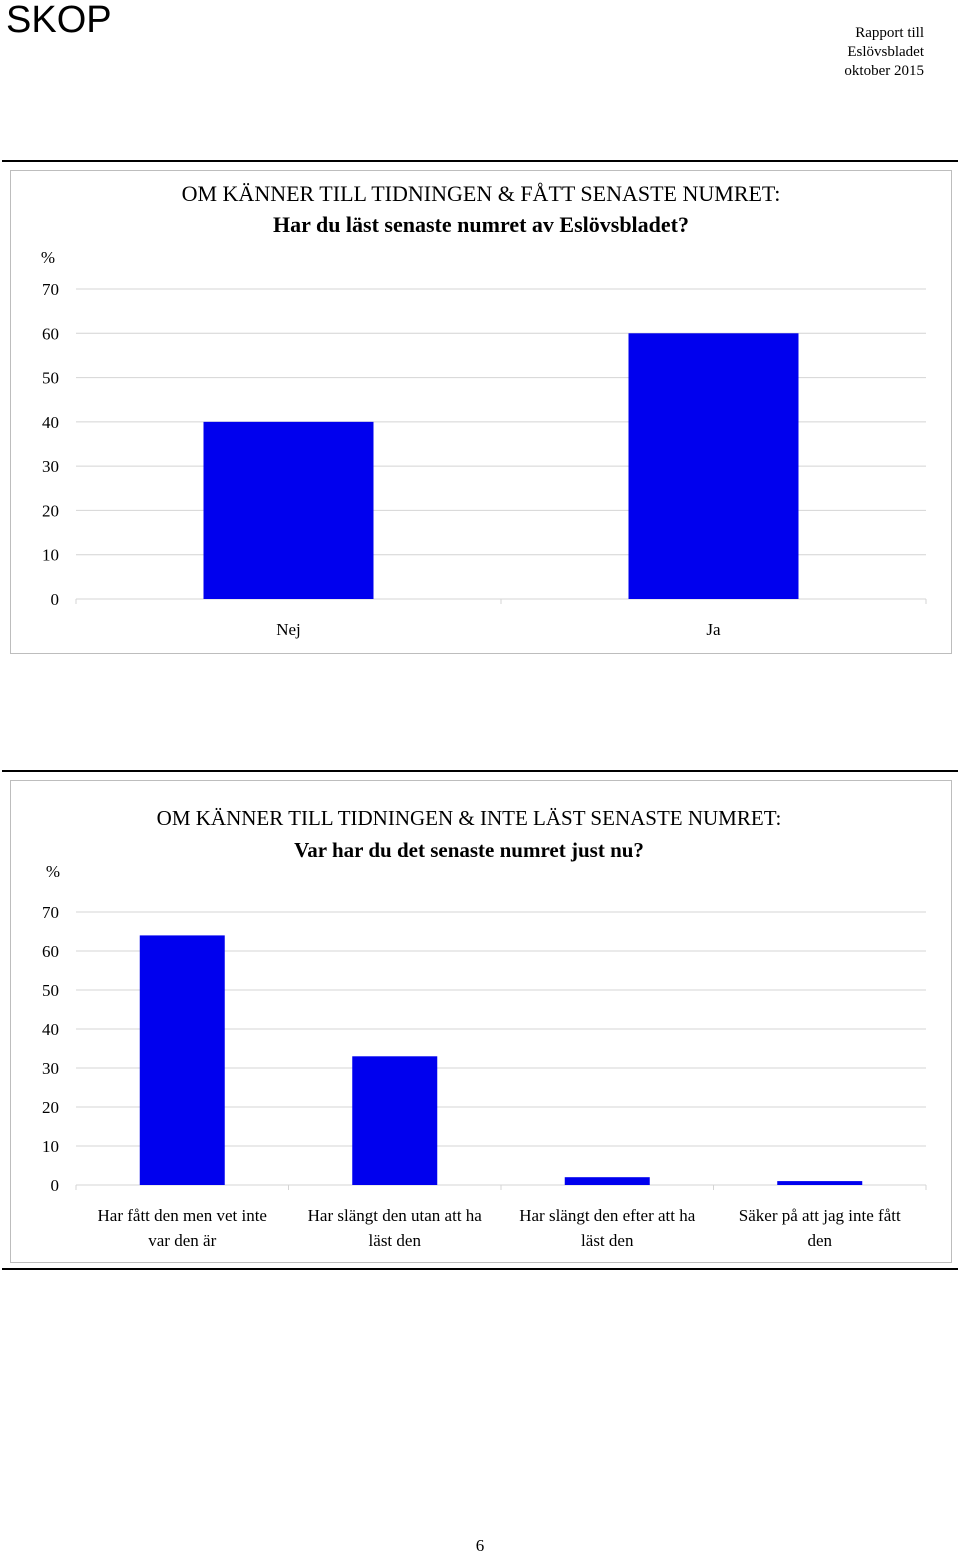 This screenshot has height=1557, width=960. Describe the element at coordinates (480, 1269) in the screenshot. I see `chart-2-bottom-rule` at that location.